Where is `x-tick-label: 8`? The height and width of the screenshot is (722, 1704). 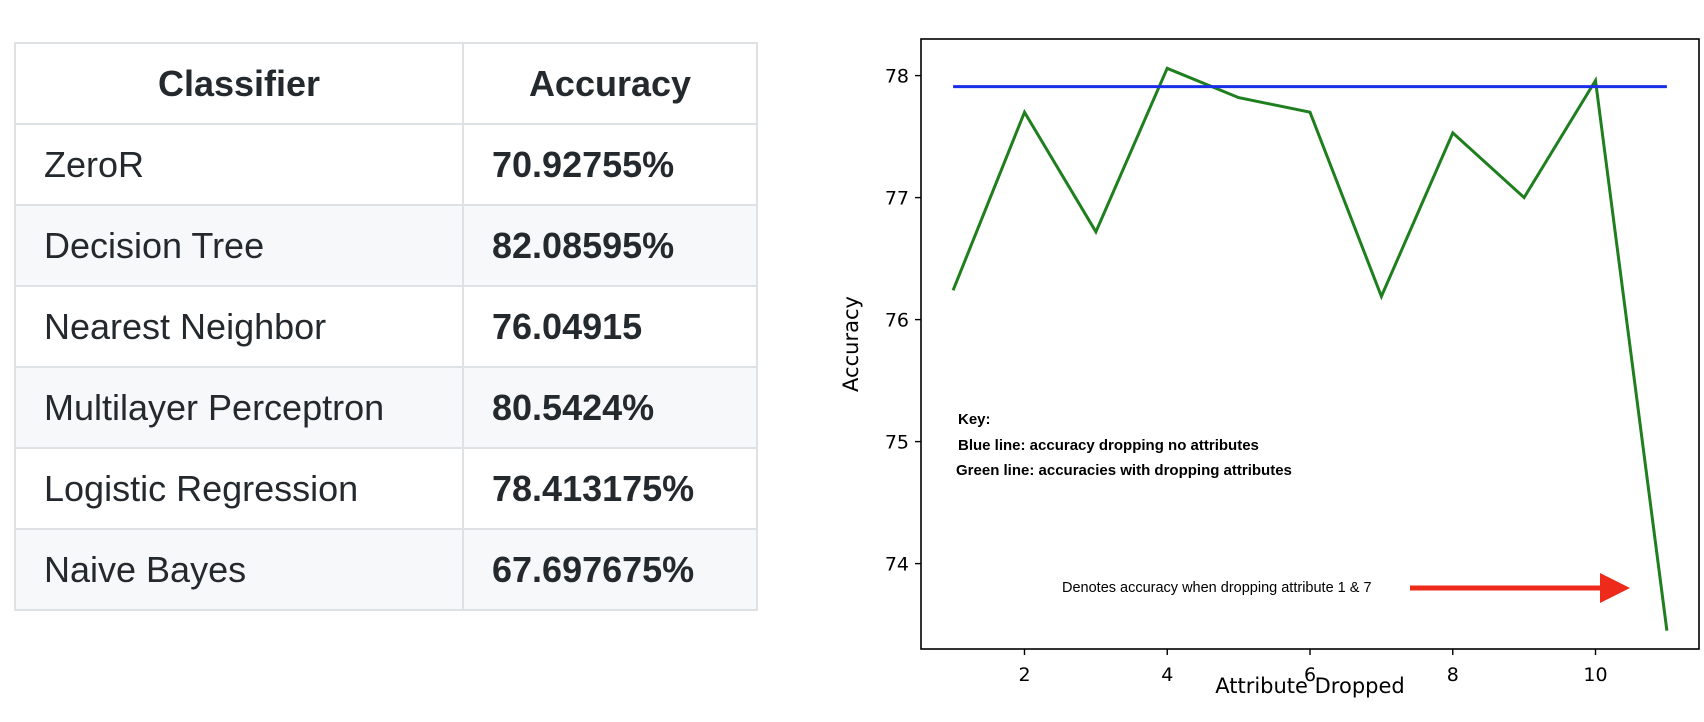 x-tick-label: 8 is located at coordinates (1453, 675).